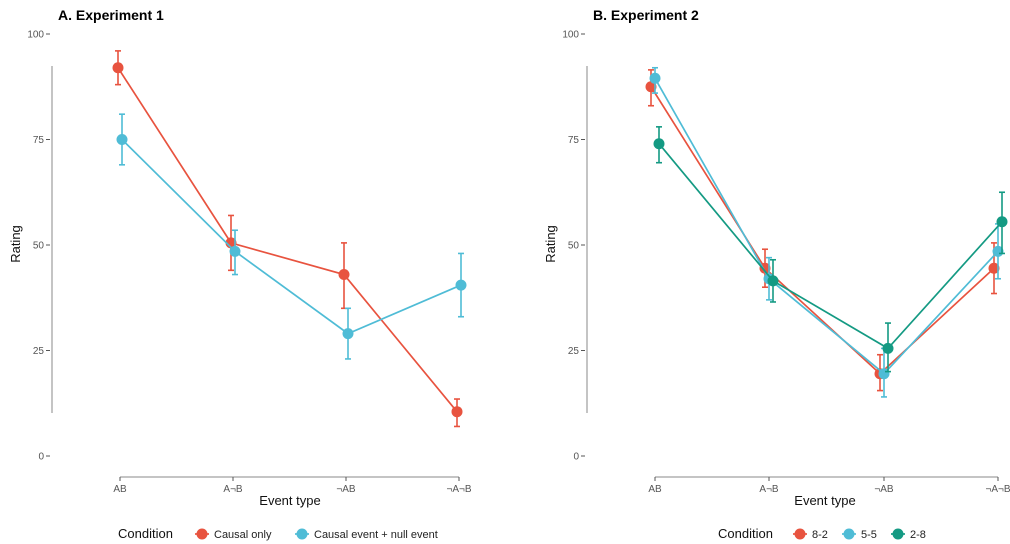  What do you see at coordinates (243, 535) in the screenshot?
I see `legend-label: Causal only` at bounding box center [243, 535].